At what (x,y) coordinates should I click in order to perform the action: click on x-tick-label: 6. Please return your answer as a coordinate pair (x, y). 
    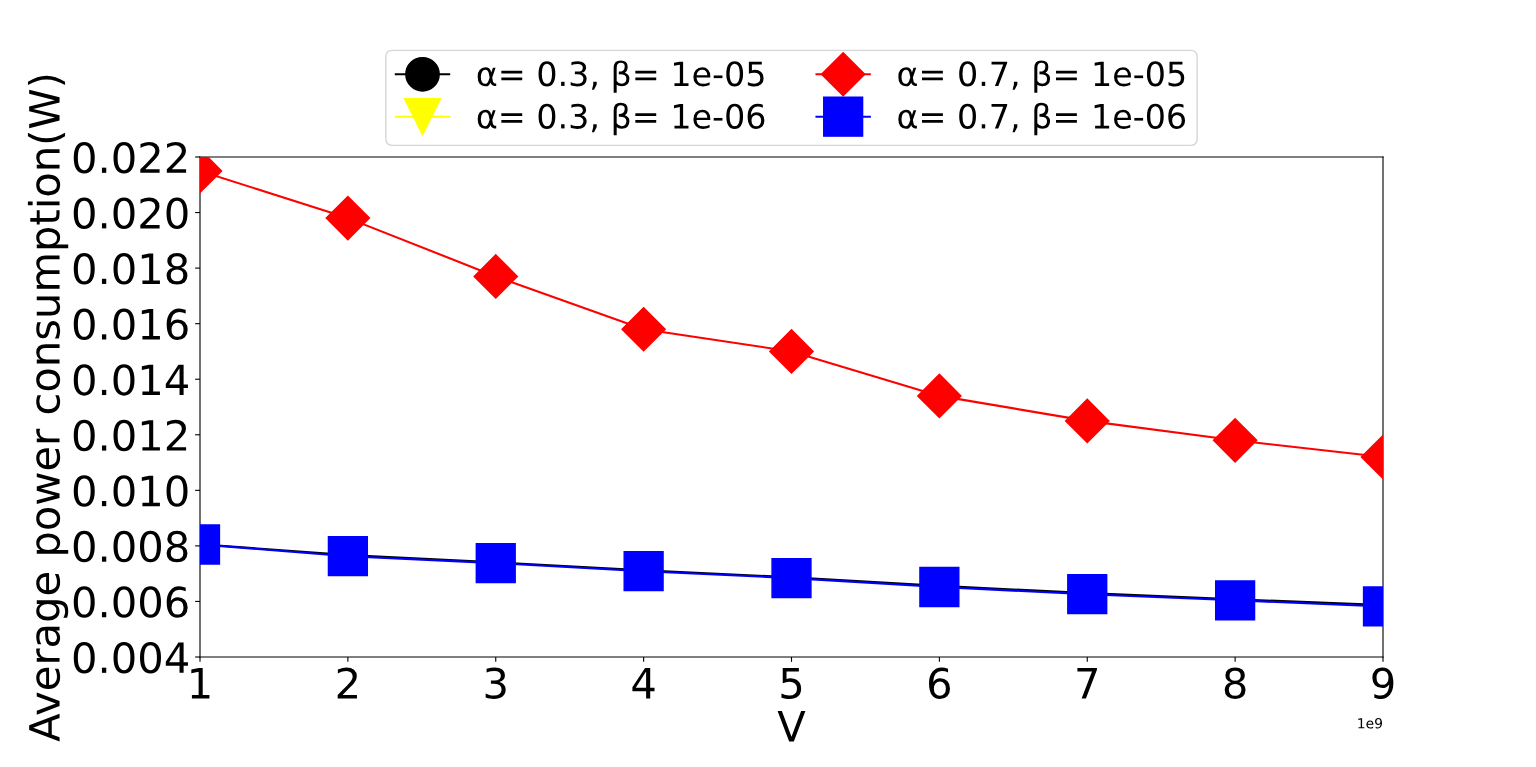
    Looking at the image, I should click on (940, 683).